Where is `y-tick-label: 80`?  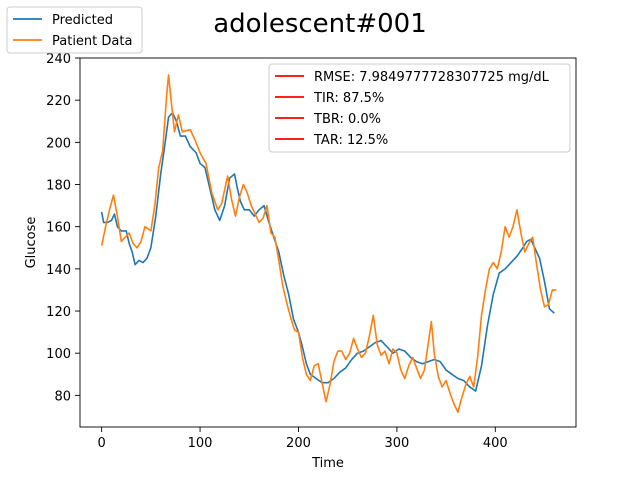
y-tick-label: 80 is located at coordinates (62, 396).